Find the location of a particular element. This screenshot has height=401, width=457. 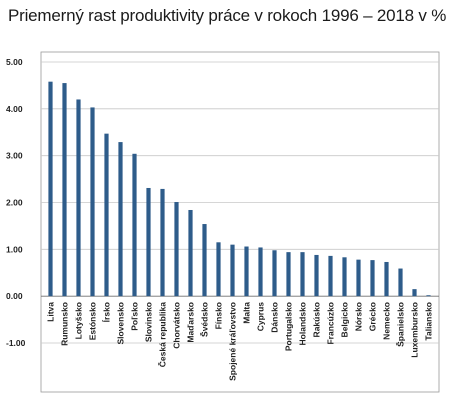

x-tick-label: Portugalsko is located at coordinates (289, 326).